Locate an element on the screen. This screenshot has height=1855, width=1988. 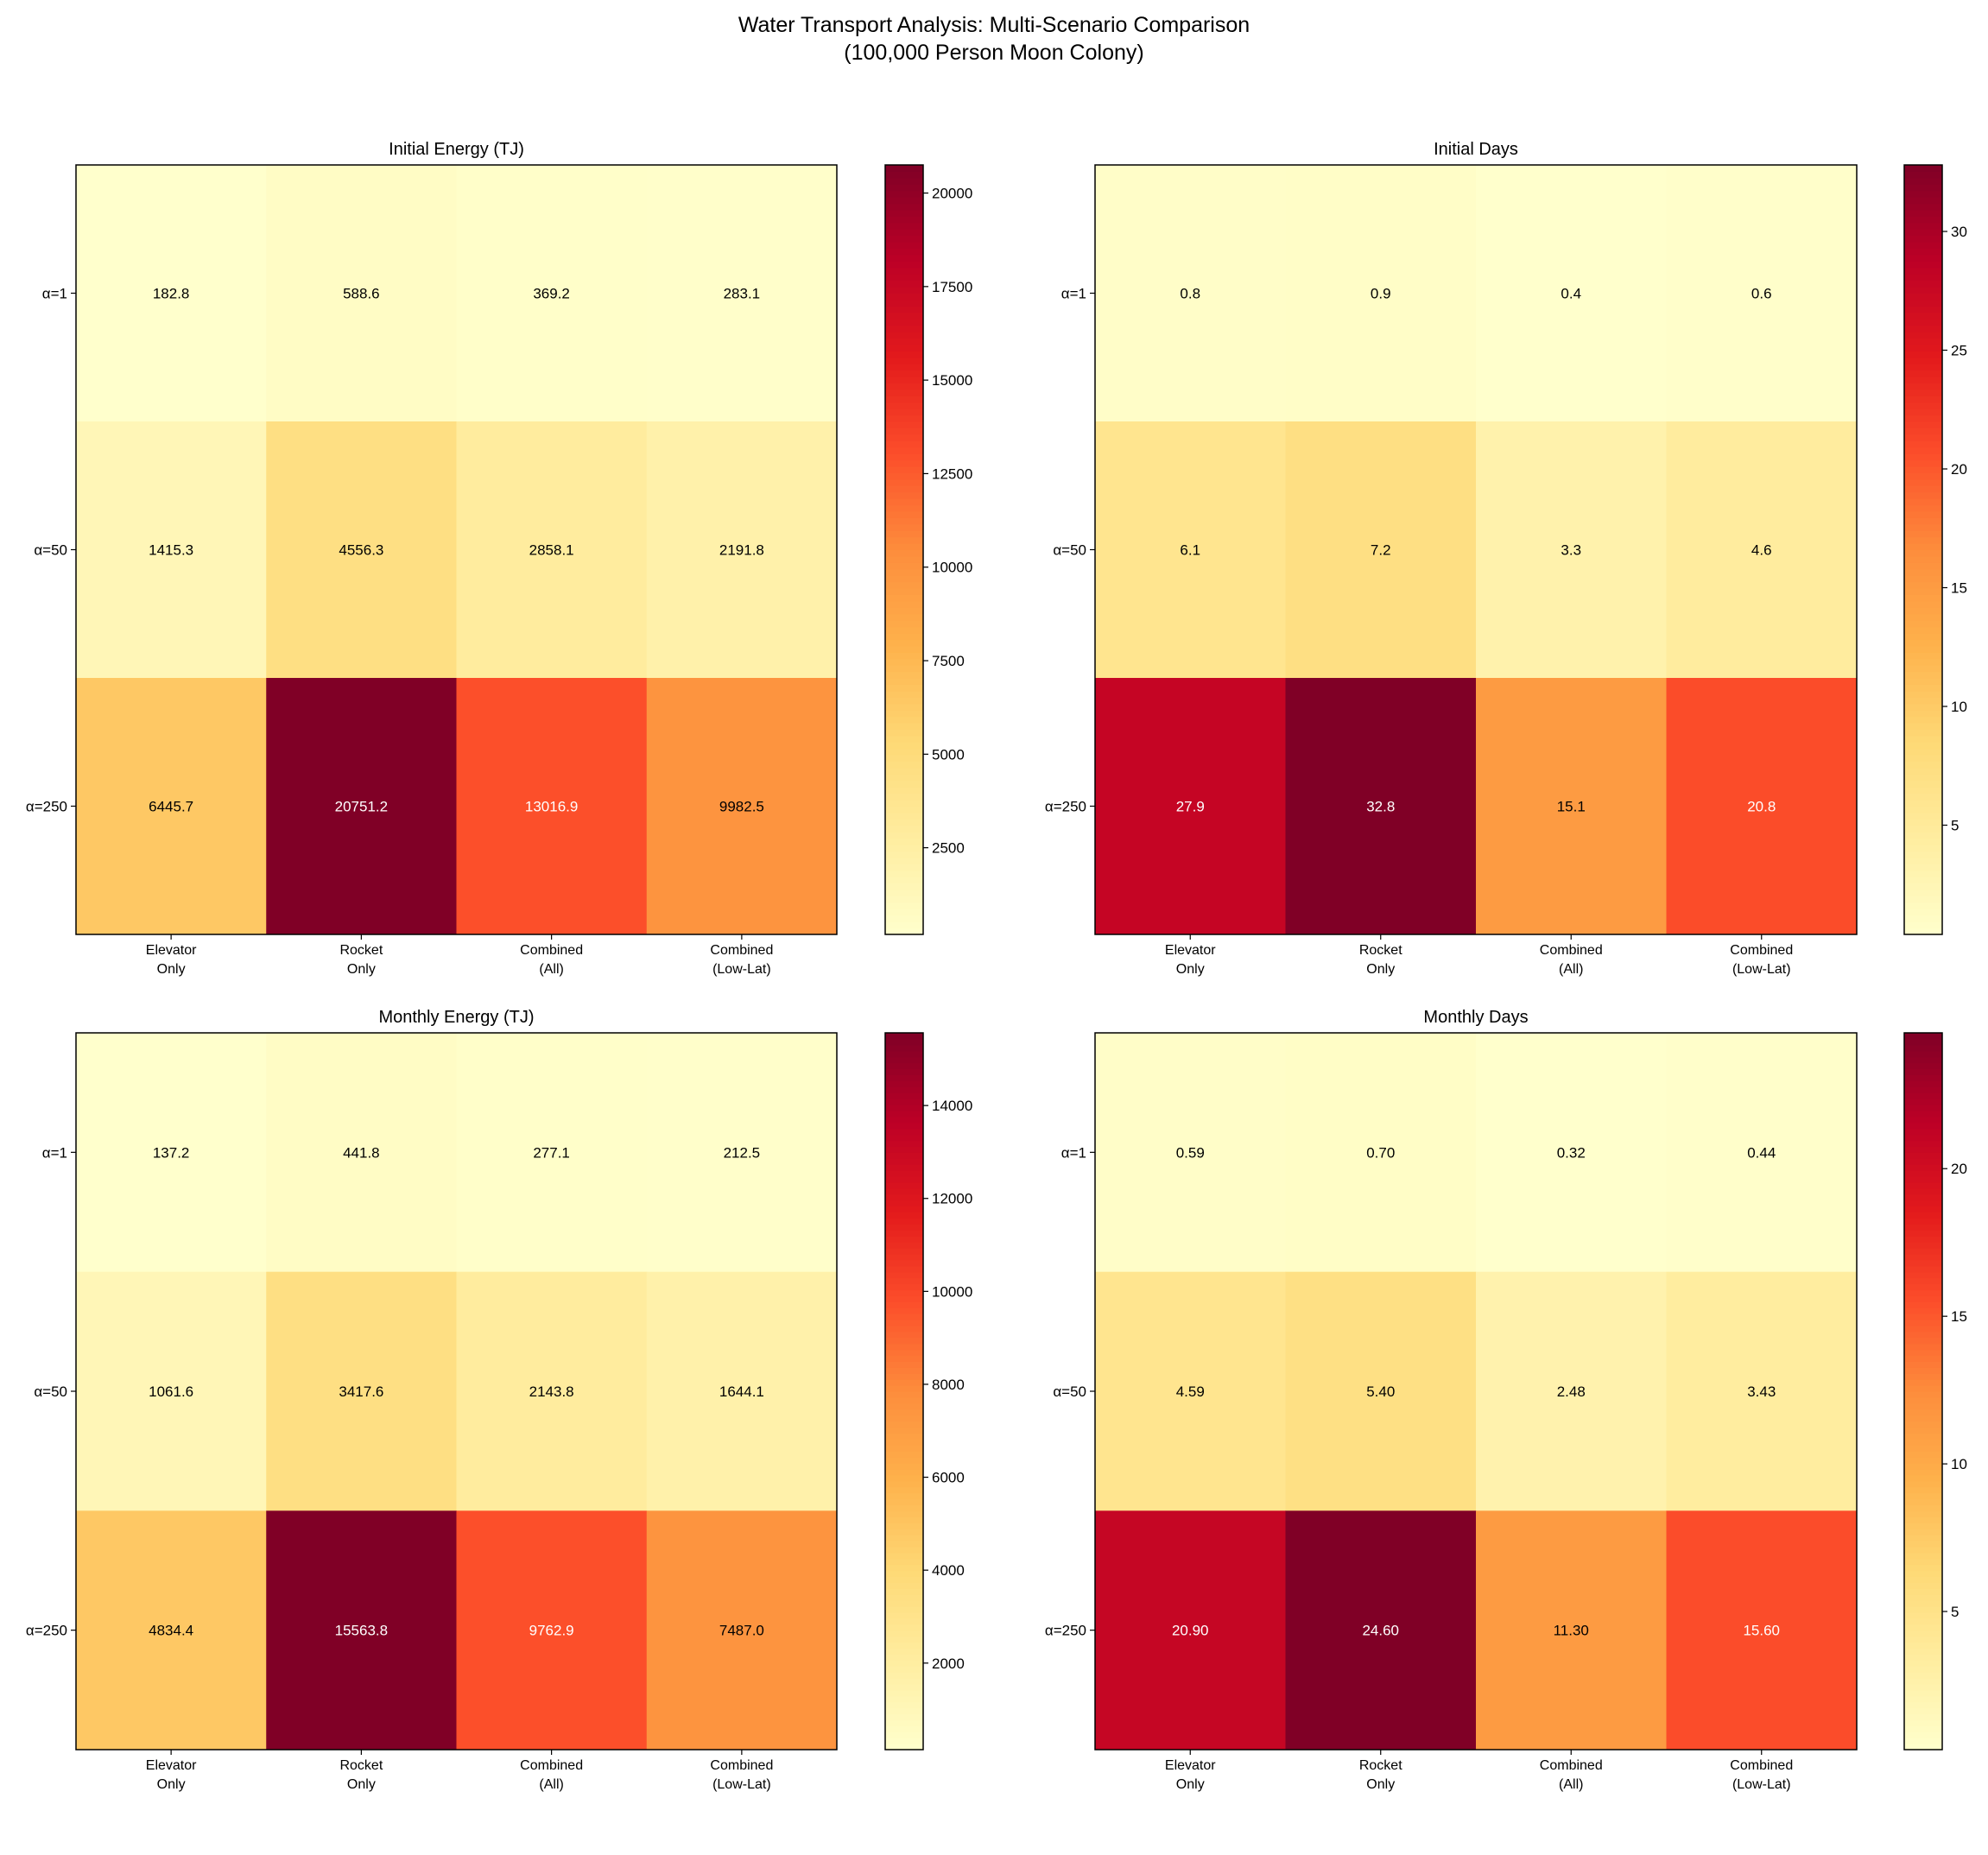
subplot-title: Initial Energy (TJ) is located at coordinates (456, 149).